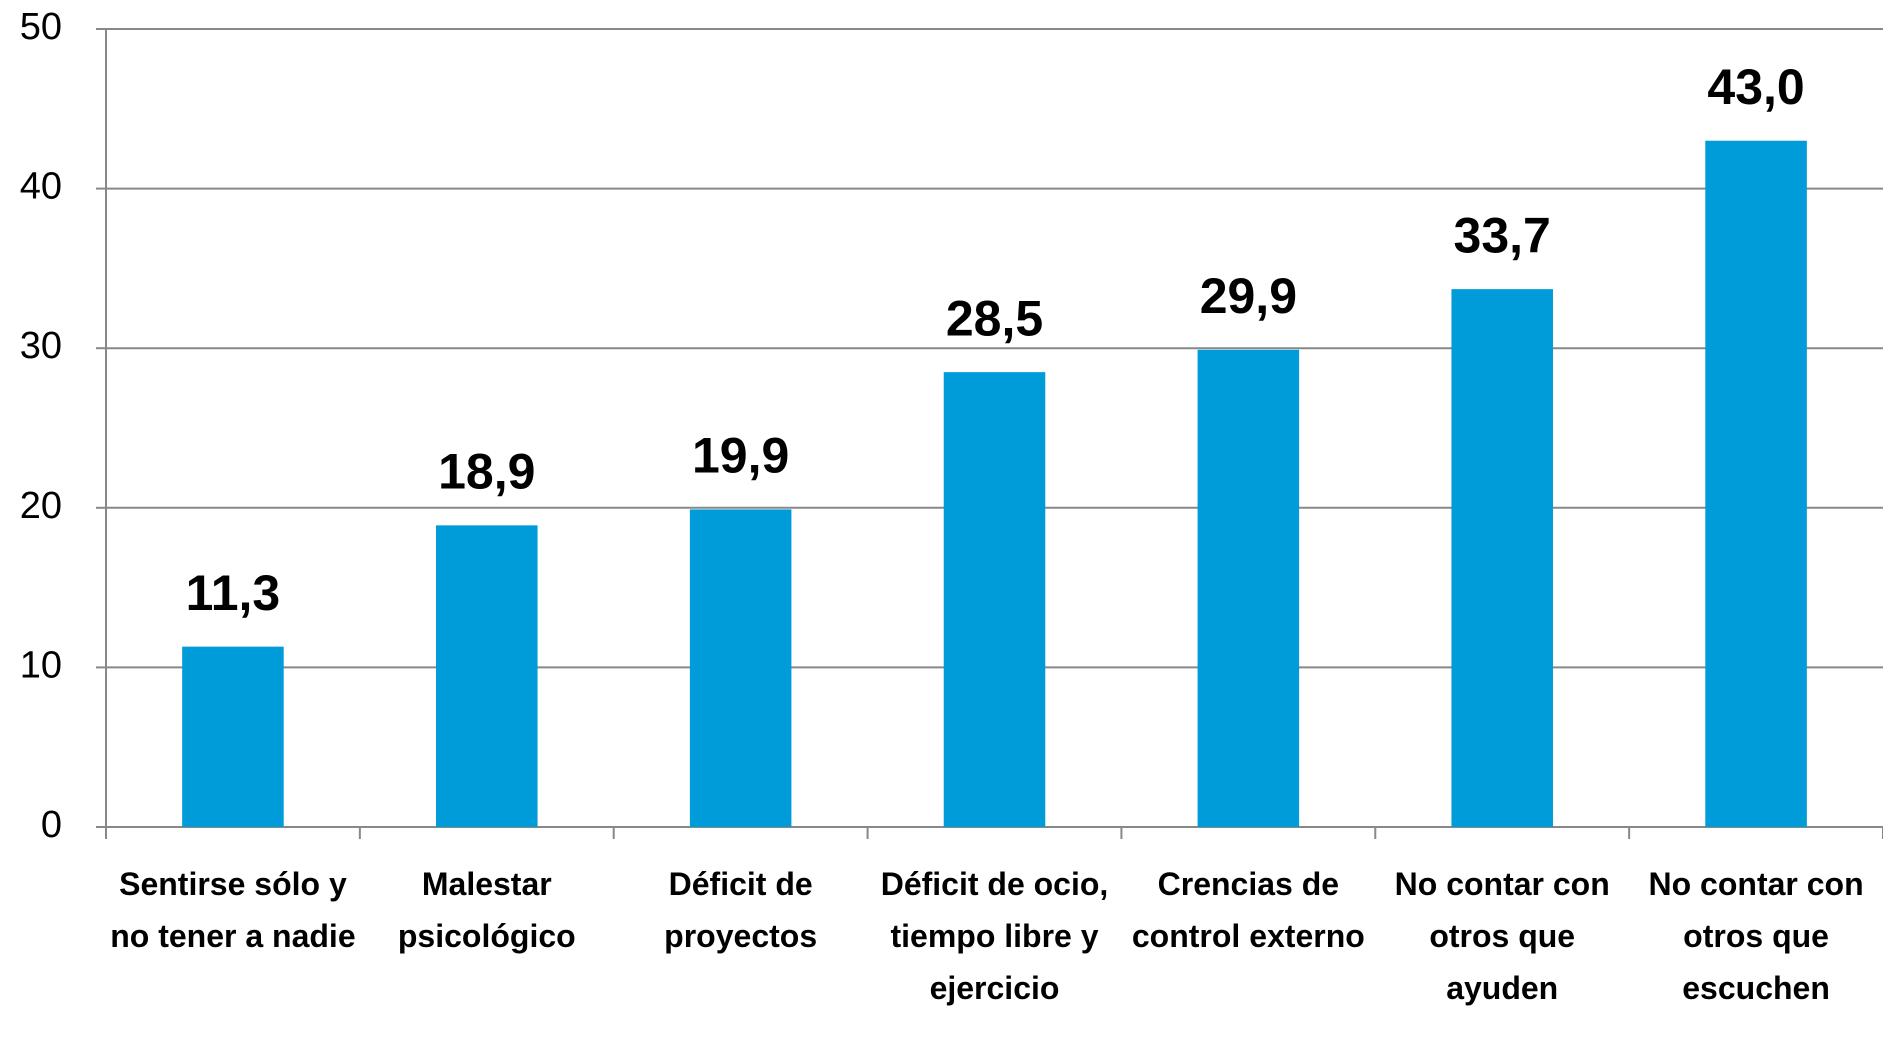 This screenshot has height=1057, width=1883. I want to click on data-label: 18,9, so click(486, 472).